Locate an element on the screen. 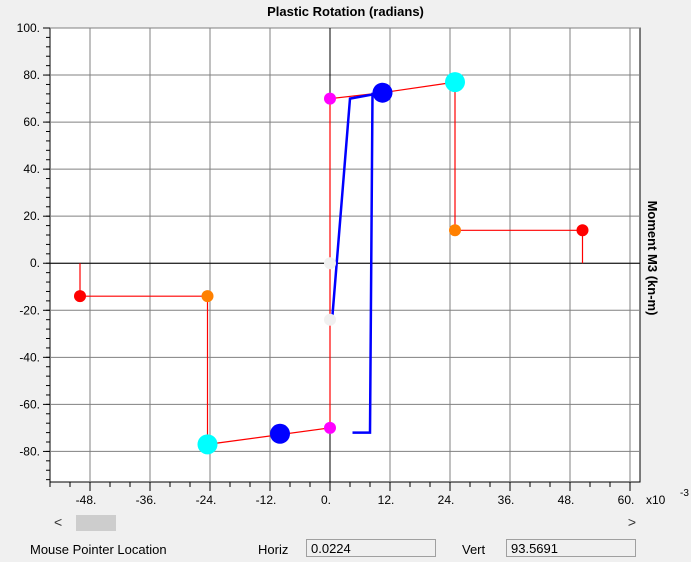 The width and height of the screenshot is (691, 562). y-tick-label: 40. is located at coordinates (31, 169).